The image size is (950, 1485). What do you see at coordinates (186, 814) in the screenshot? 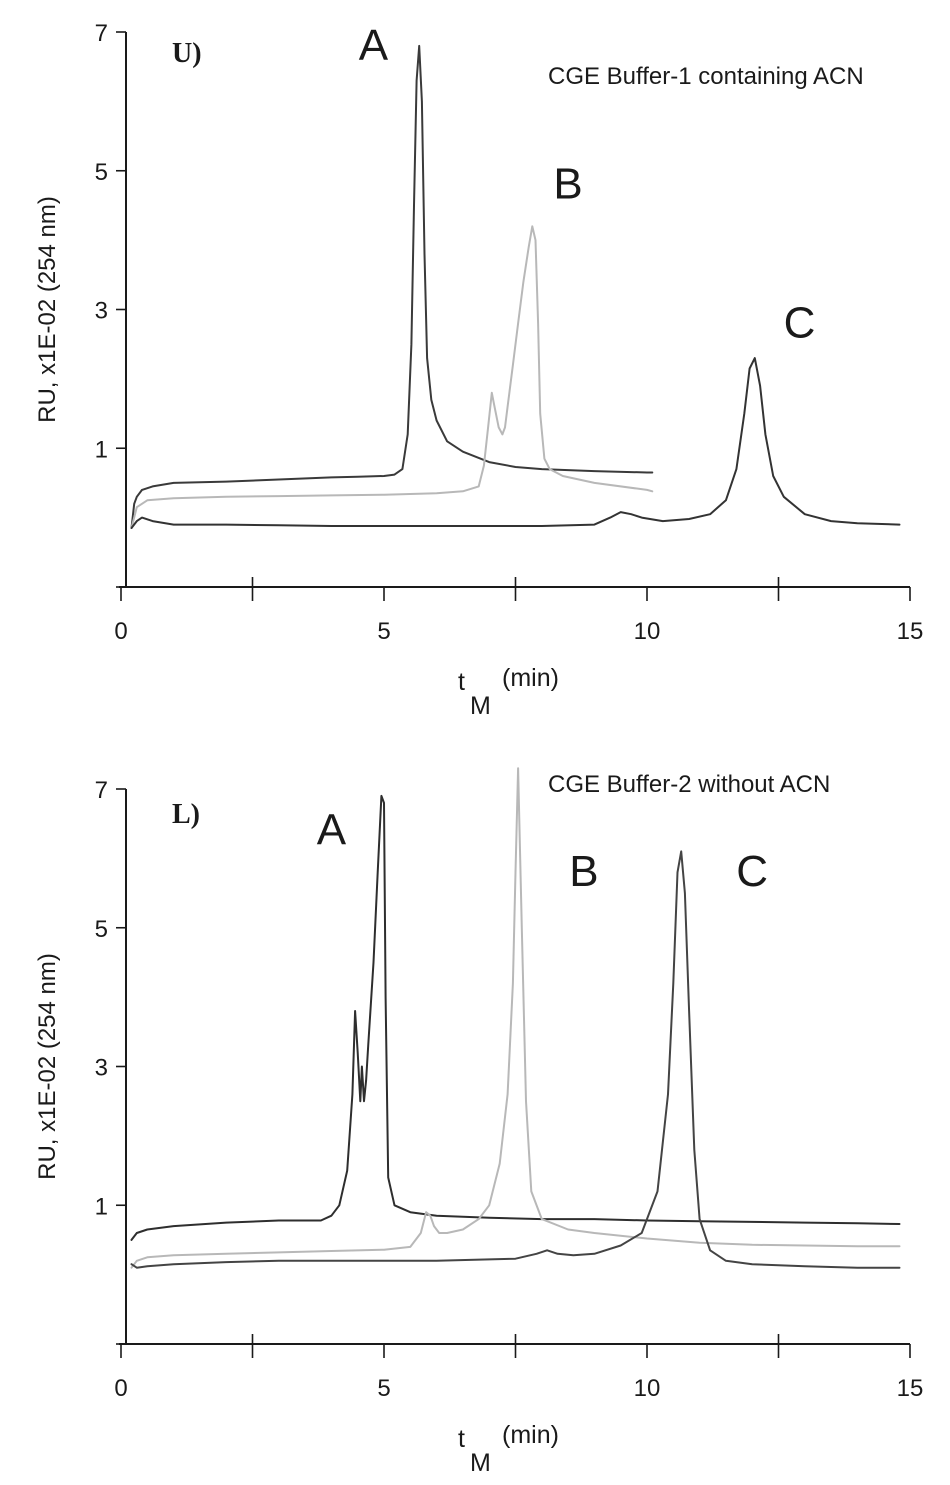
I see `panel-label: L)` at bounding box center [186, 814].